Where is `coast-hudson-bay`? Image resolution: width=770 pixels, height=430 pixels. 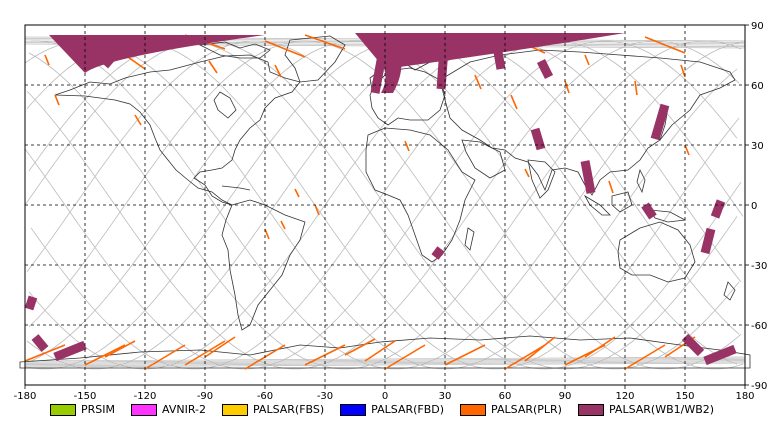 coast-hudson-bay is located at coordinates (225, 105).